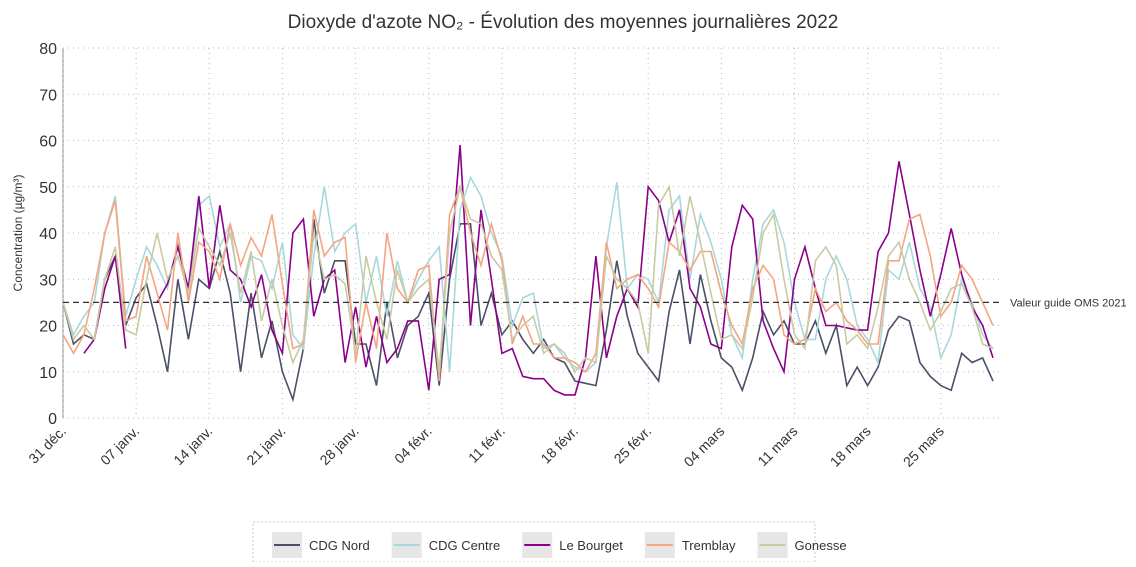  I want to click on x-tick-label: 14 janv., so click(192, 445).